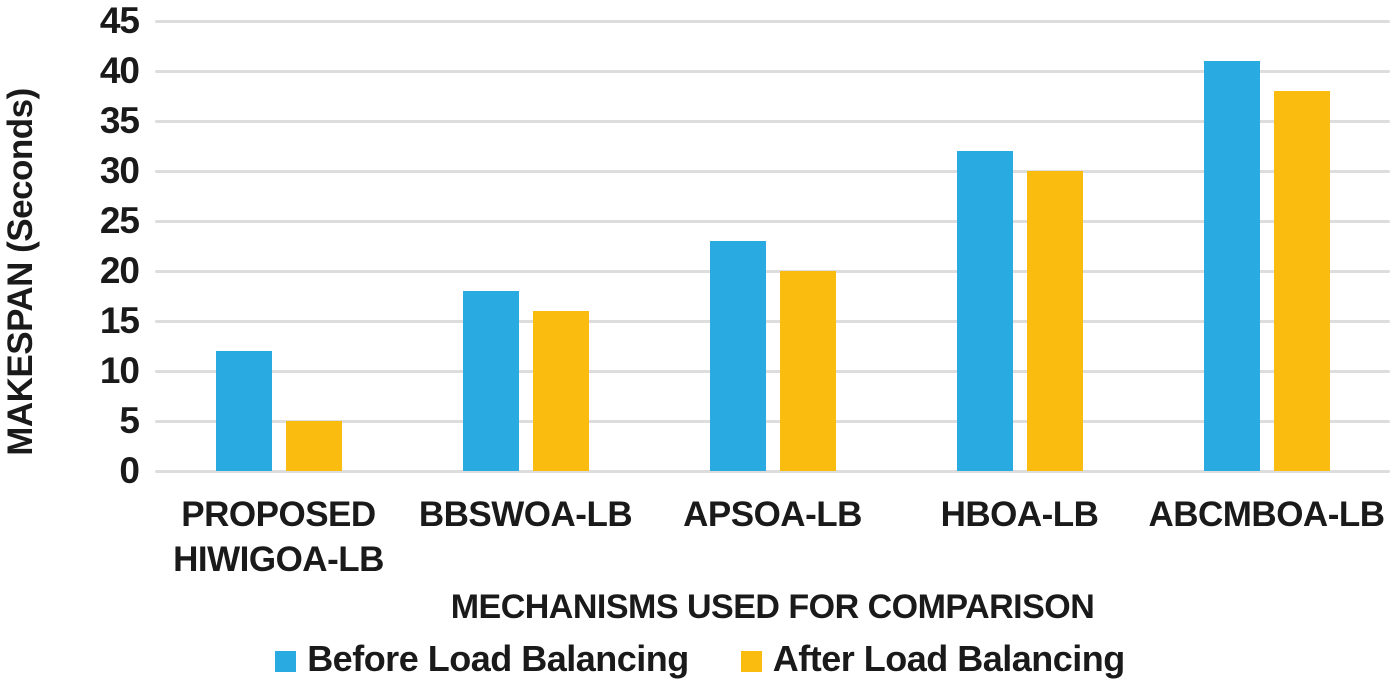 The width and height of the screenshot is (1400, 680). I want to click on legend-item-before-load-balancing: Before Load Balancing, so click(482, 659).